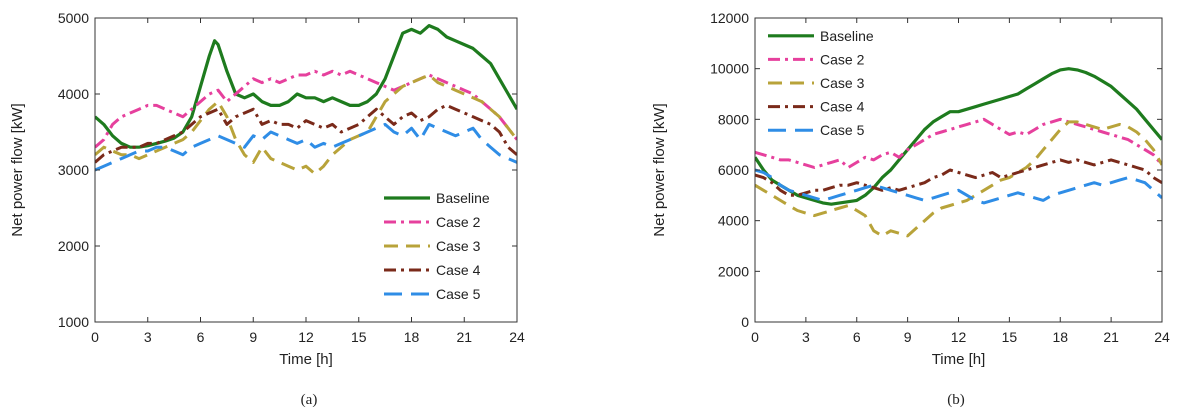 This screenshot has height=418, width=1181. Describe the element at coordinates (309, 400) in the screenshot. I see `panel-caption: (a)` at that location.